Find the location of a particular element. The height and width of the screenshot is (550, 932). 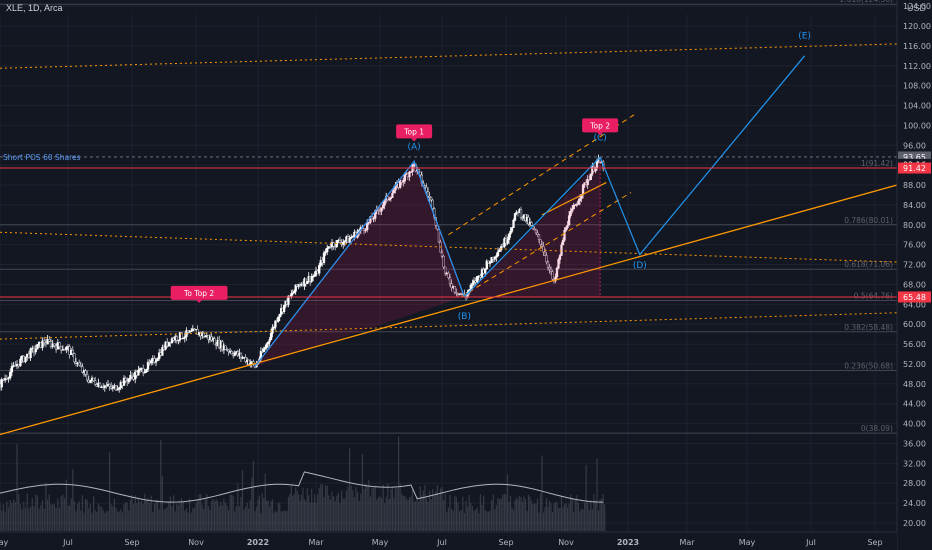

top1-badge: Top 1 is located at coordinates (414, 133).